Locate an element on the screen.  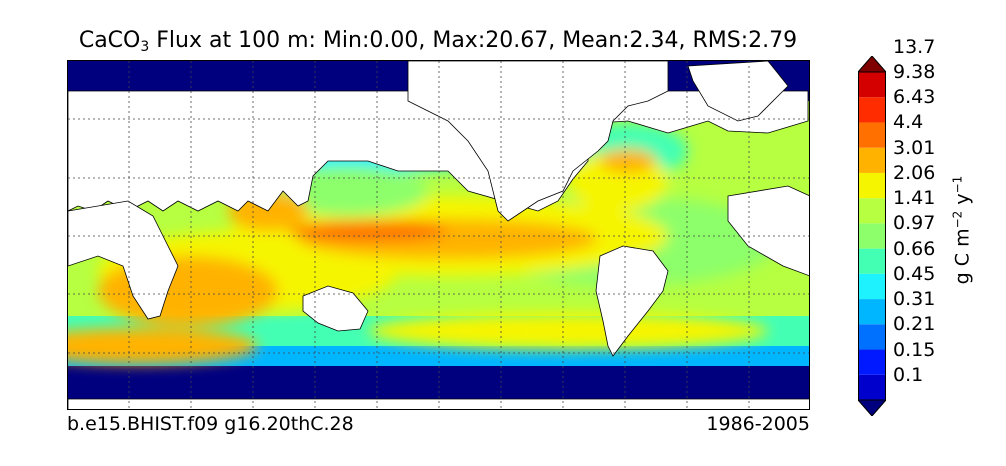
units-exp1: −2 is located at coordinates (957, 219).